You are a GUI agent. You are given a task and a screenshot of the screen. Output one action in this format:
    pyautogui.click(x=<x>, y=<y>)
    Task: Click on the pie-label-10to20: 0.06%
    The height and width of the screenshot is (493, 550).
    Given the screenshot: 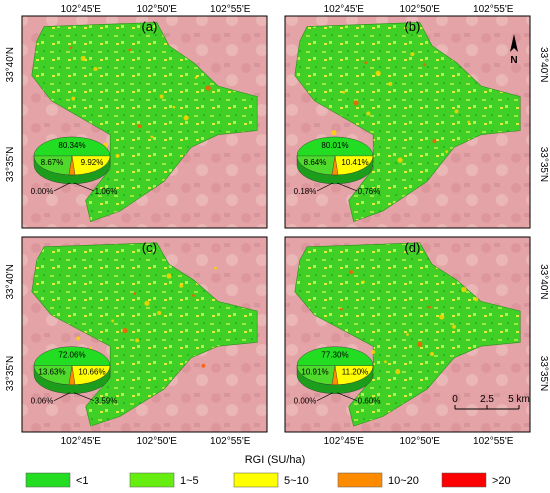 What is the action you would take?
    pyautogui.click(x=42, y=401)
    